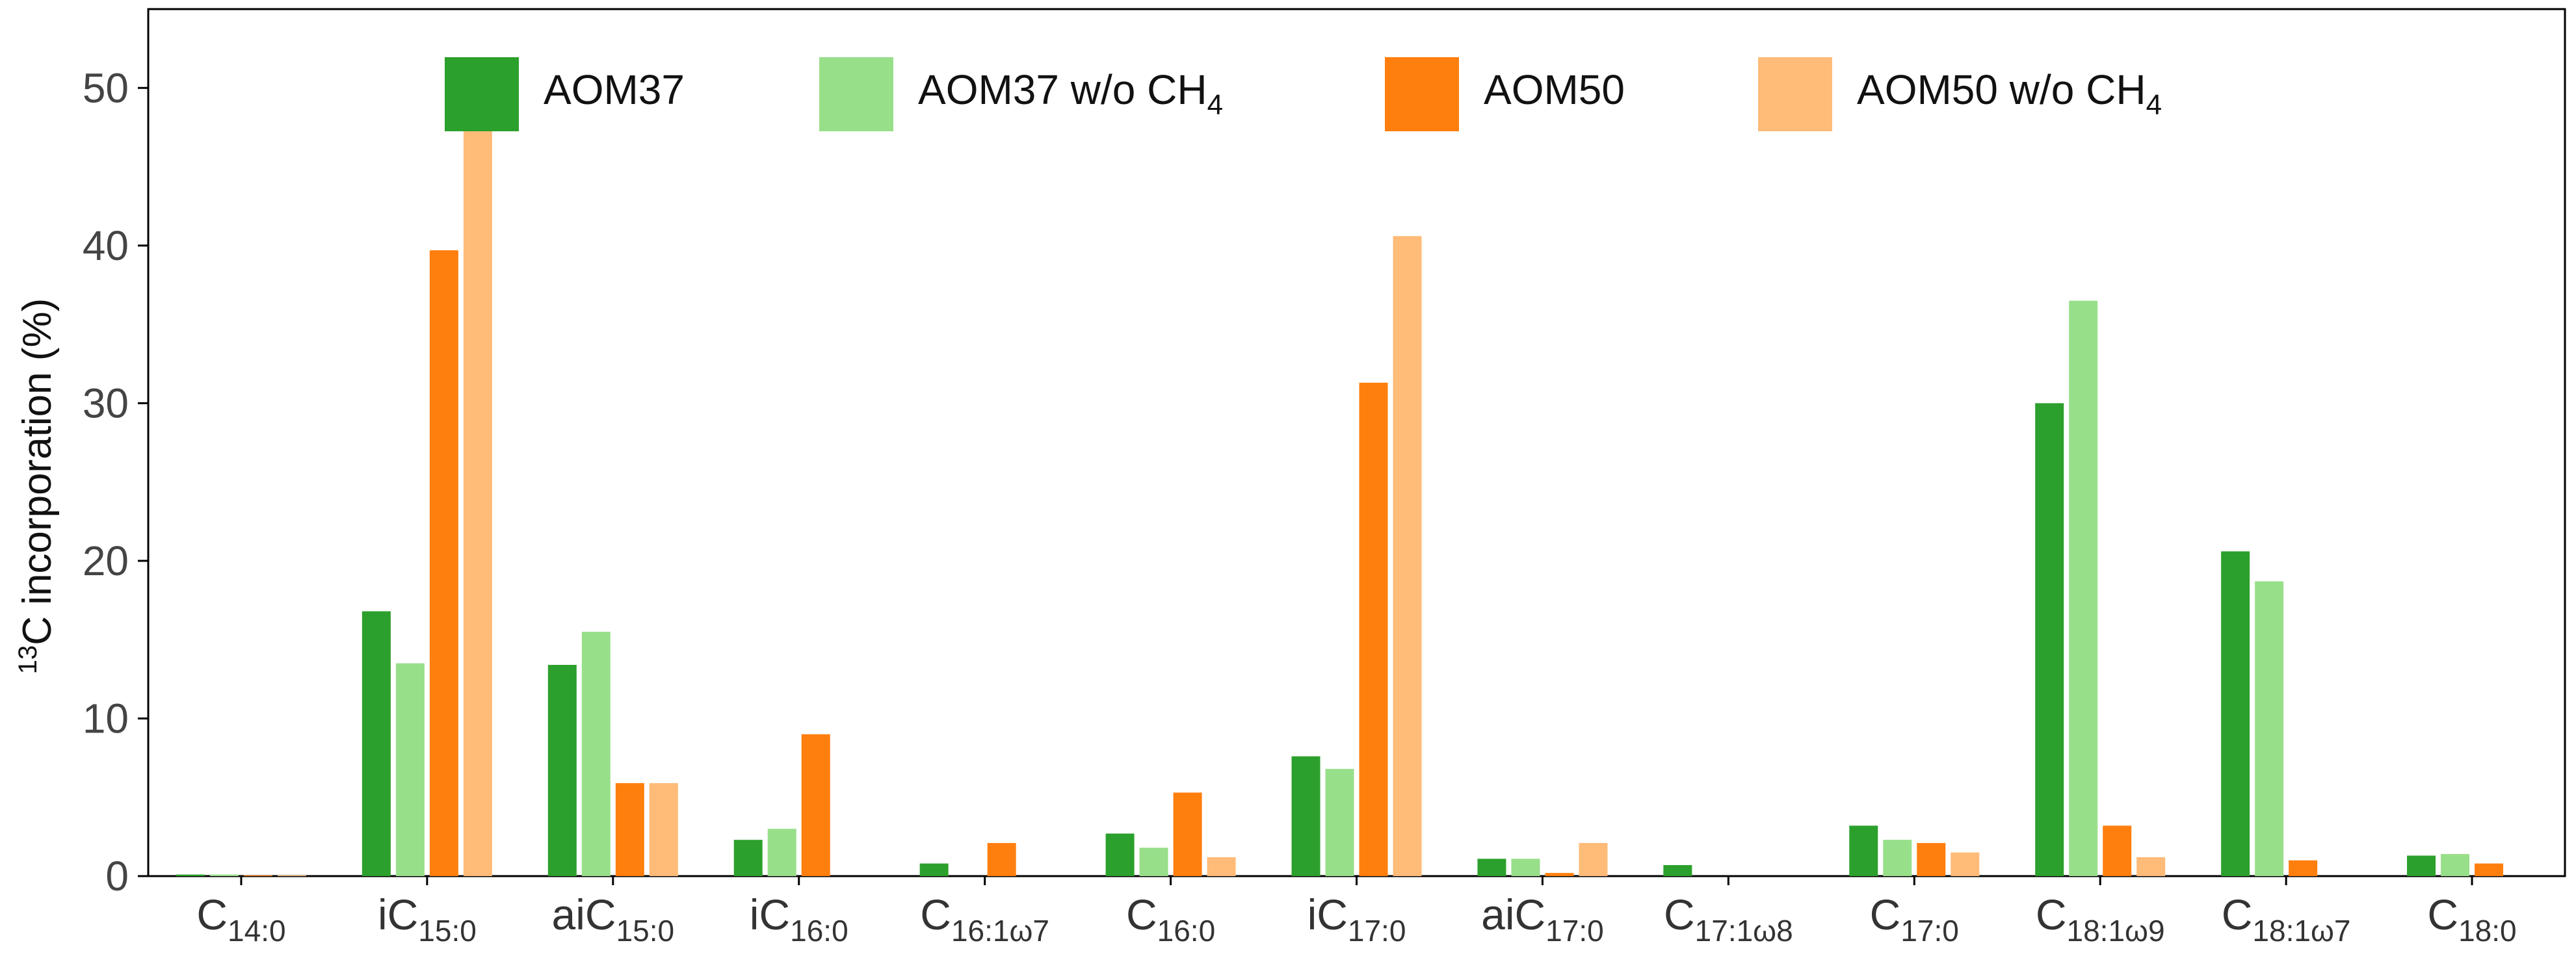  What do you see at coordinates (106, 403) in the screenshot?
I see `y-tick-label: 30` at bounding box center [106, 403].